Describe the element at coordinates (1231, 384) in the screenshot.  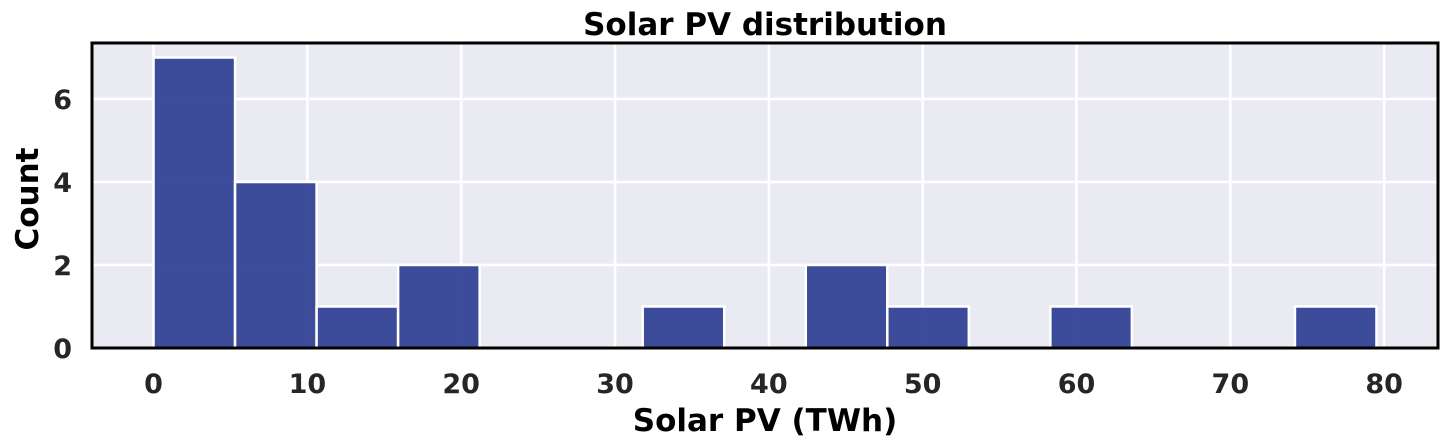
I see `x-tick-label: 70` at that location.